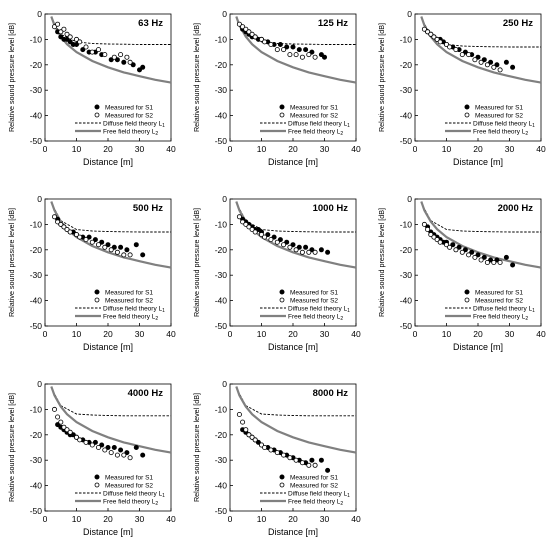 Image resolution: width=550 pixels, height=547 pixels. What do you see at coordinates (262, 149) in the screenshot?
I see `x-tick-label: 10` at bounding box center [262, 149].